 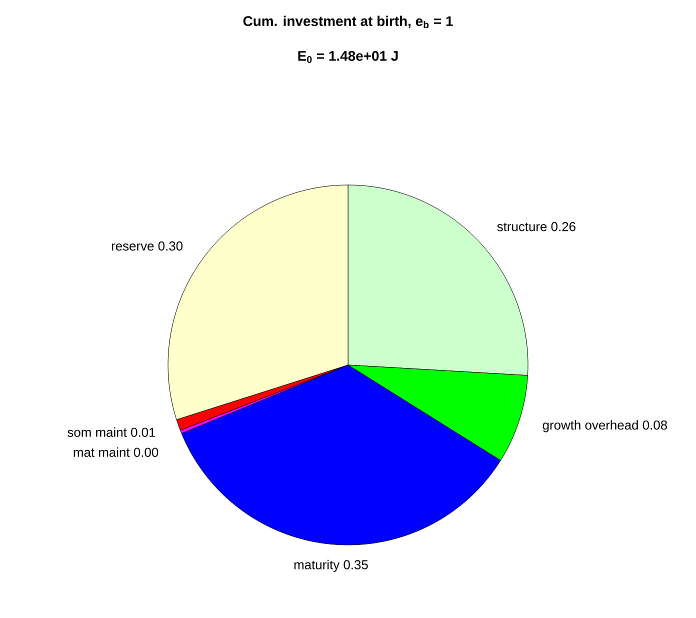 I want to click on slice-label: structure, so click(x=522, y=227).